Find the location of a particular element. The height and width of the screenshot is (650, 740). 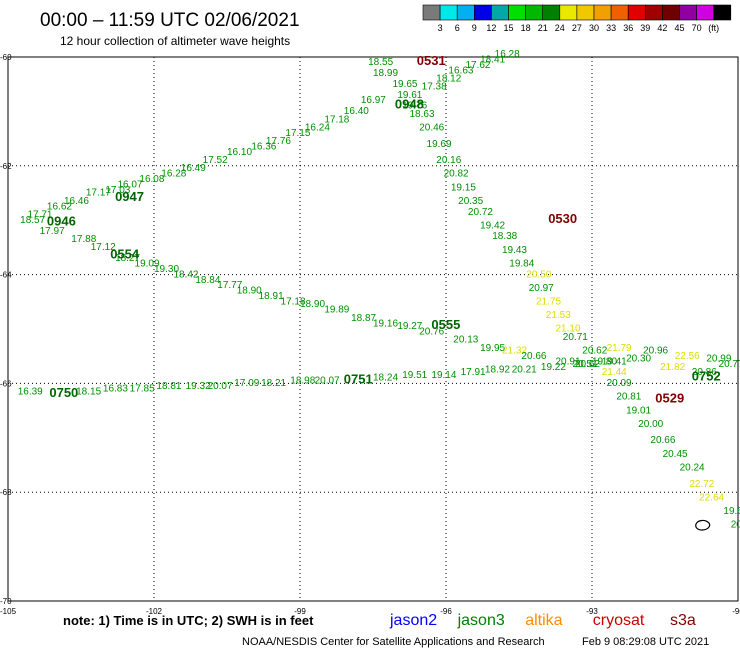

pass-time-label: 0947 is located at coordinates (129, 196).